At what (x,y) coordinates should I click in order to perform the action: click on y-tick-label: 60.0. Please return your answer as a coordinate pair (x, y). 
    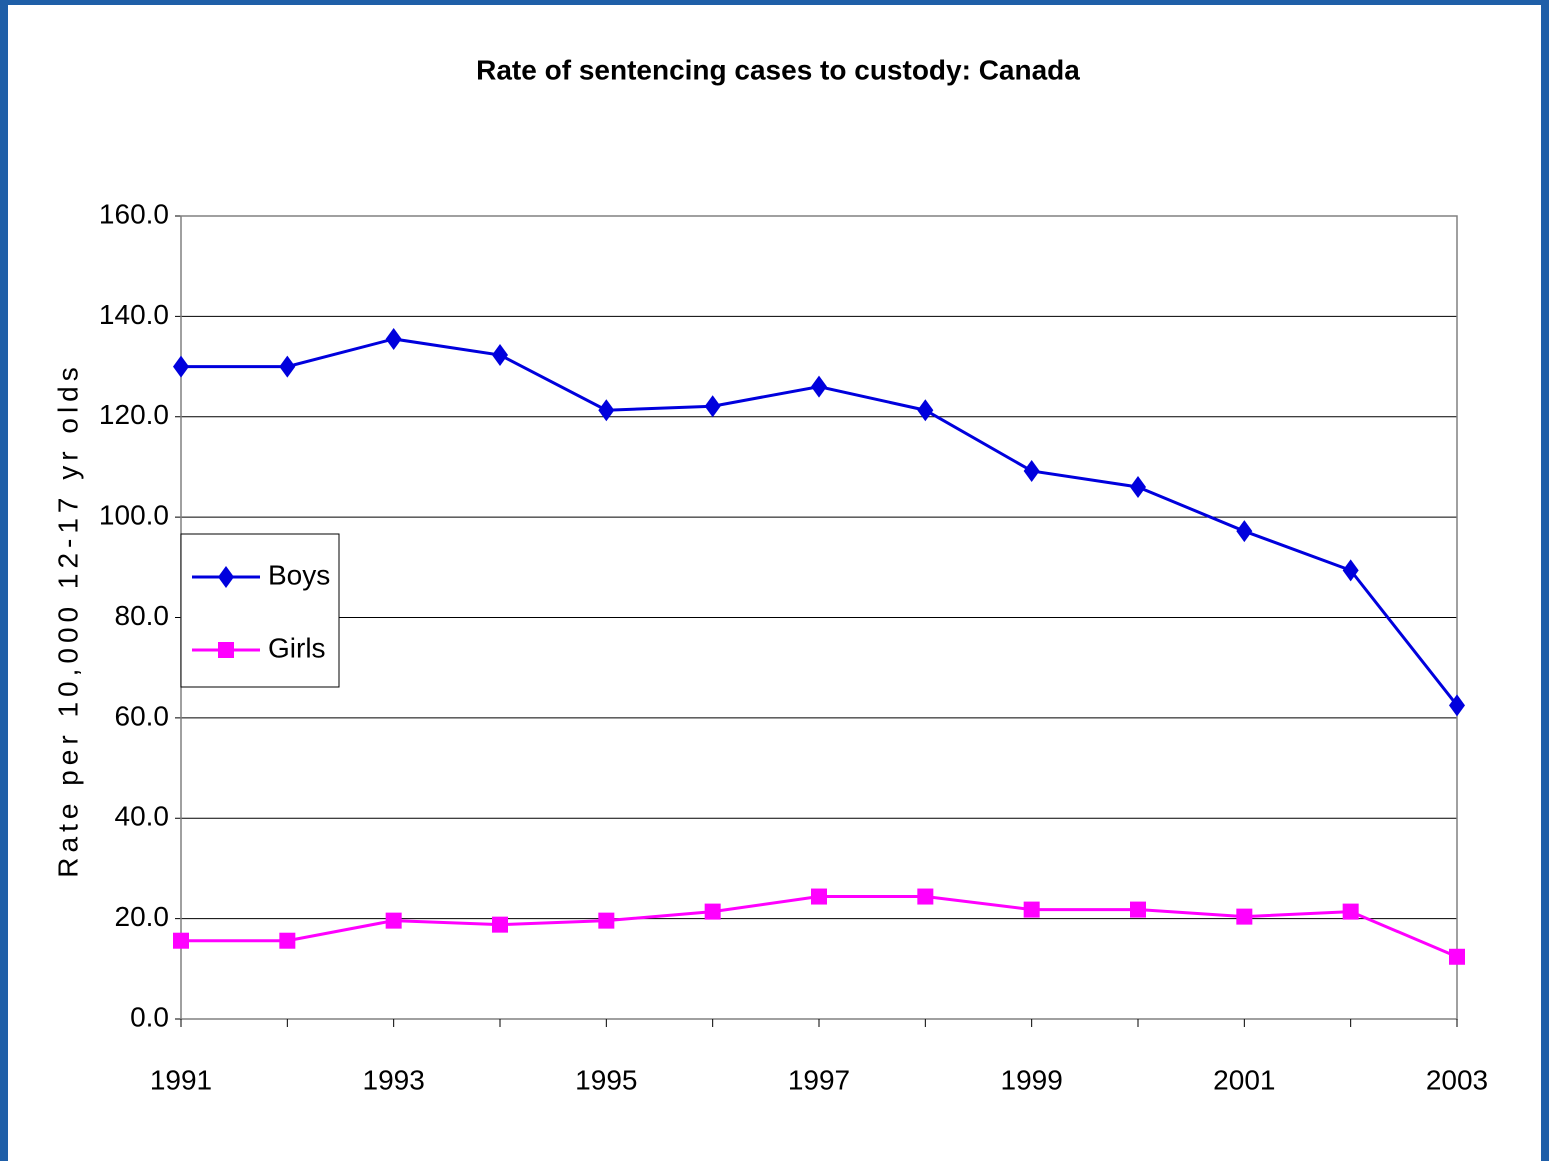
    Looking at the image, I should click on (142, 715).